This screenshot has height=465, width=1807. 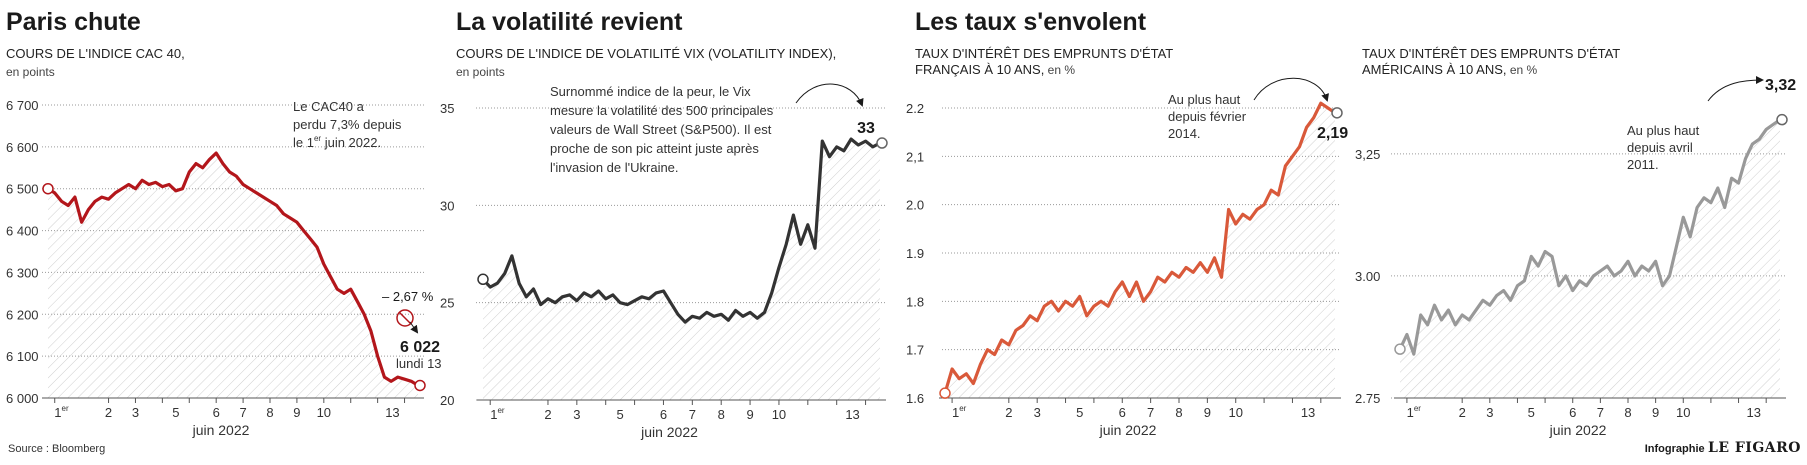 I want to click on change-arrow, so click(x=414, y=327).